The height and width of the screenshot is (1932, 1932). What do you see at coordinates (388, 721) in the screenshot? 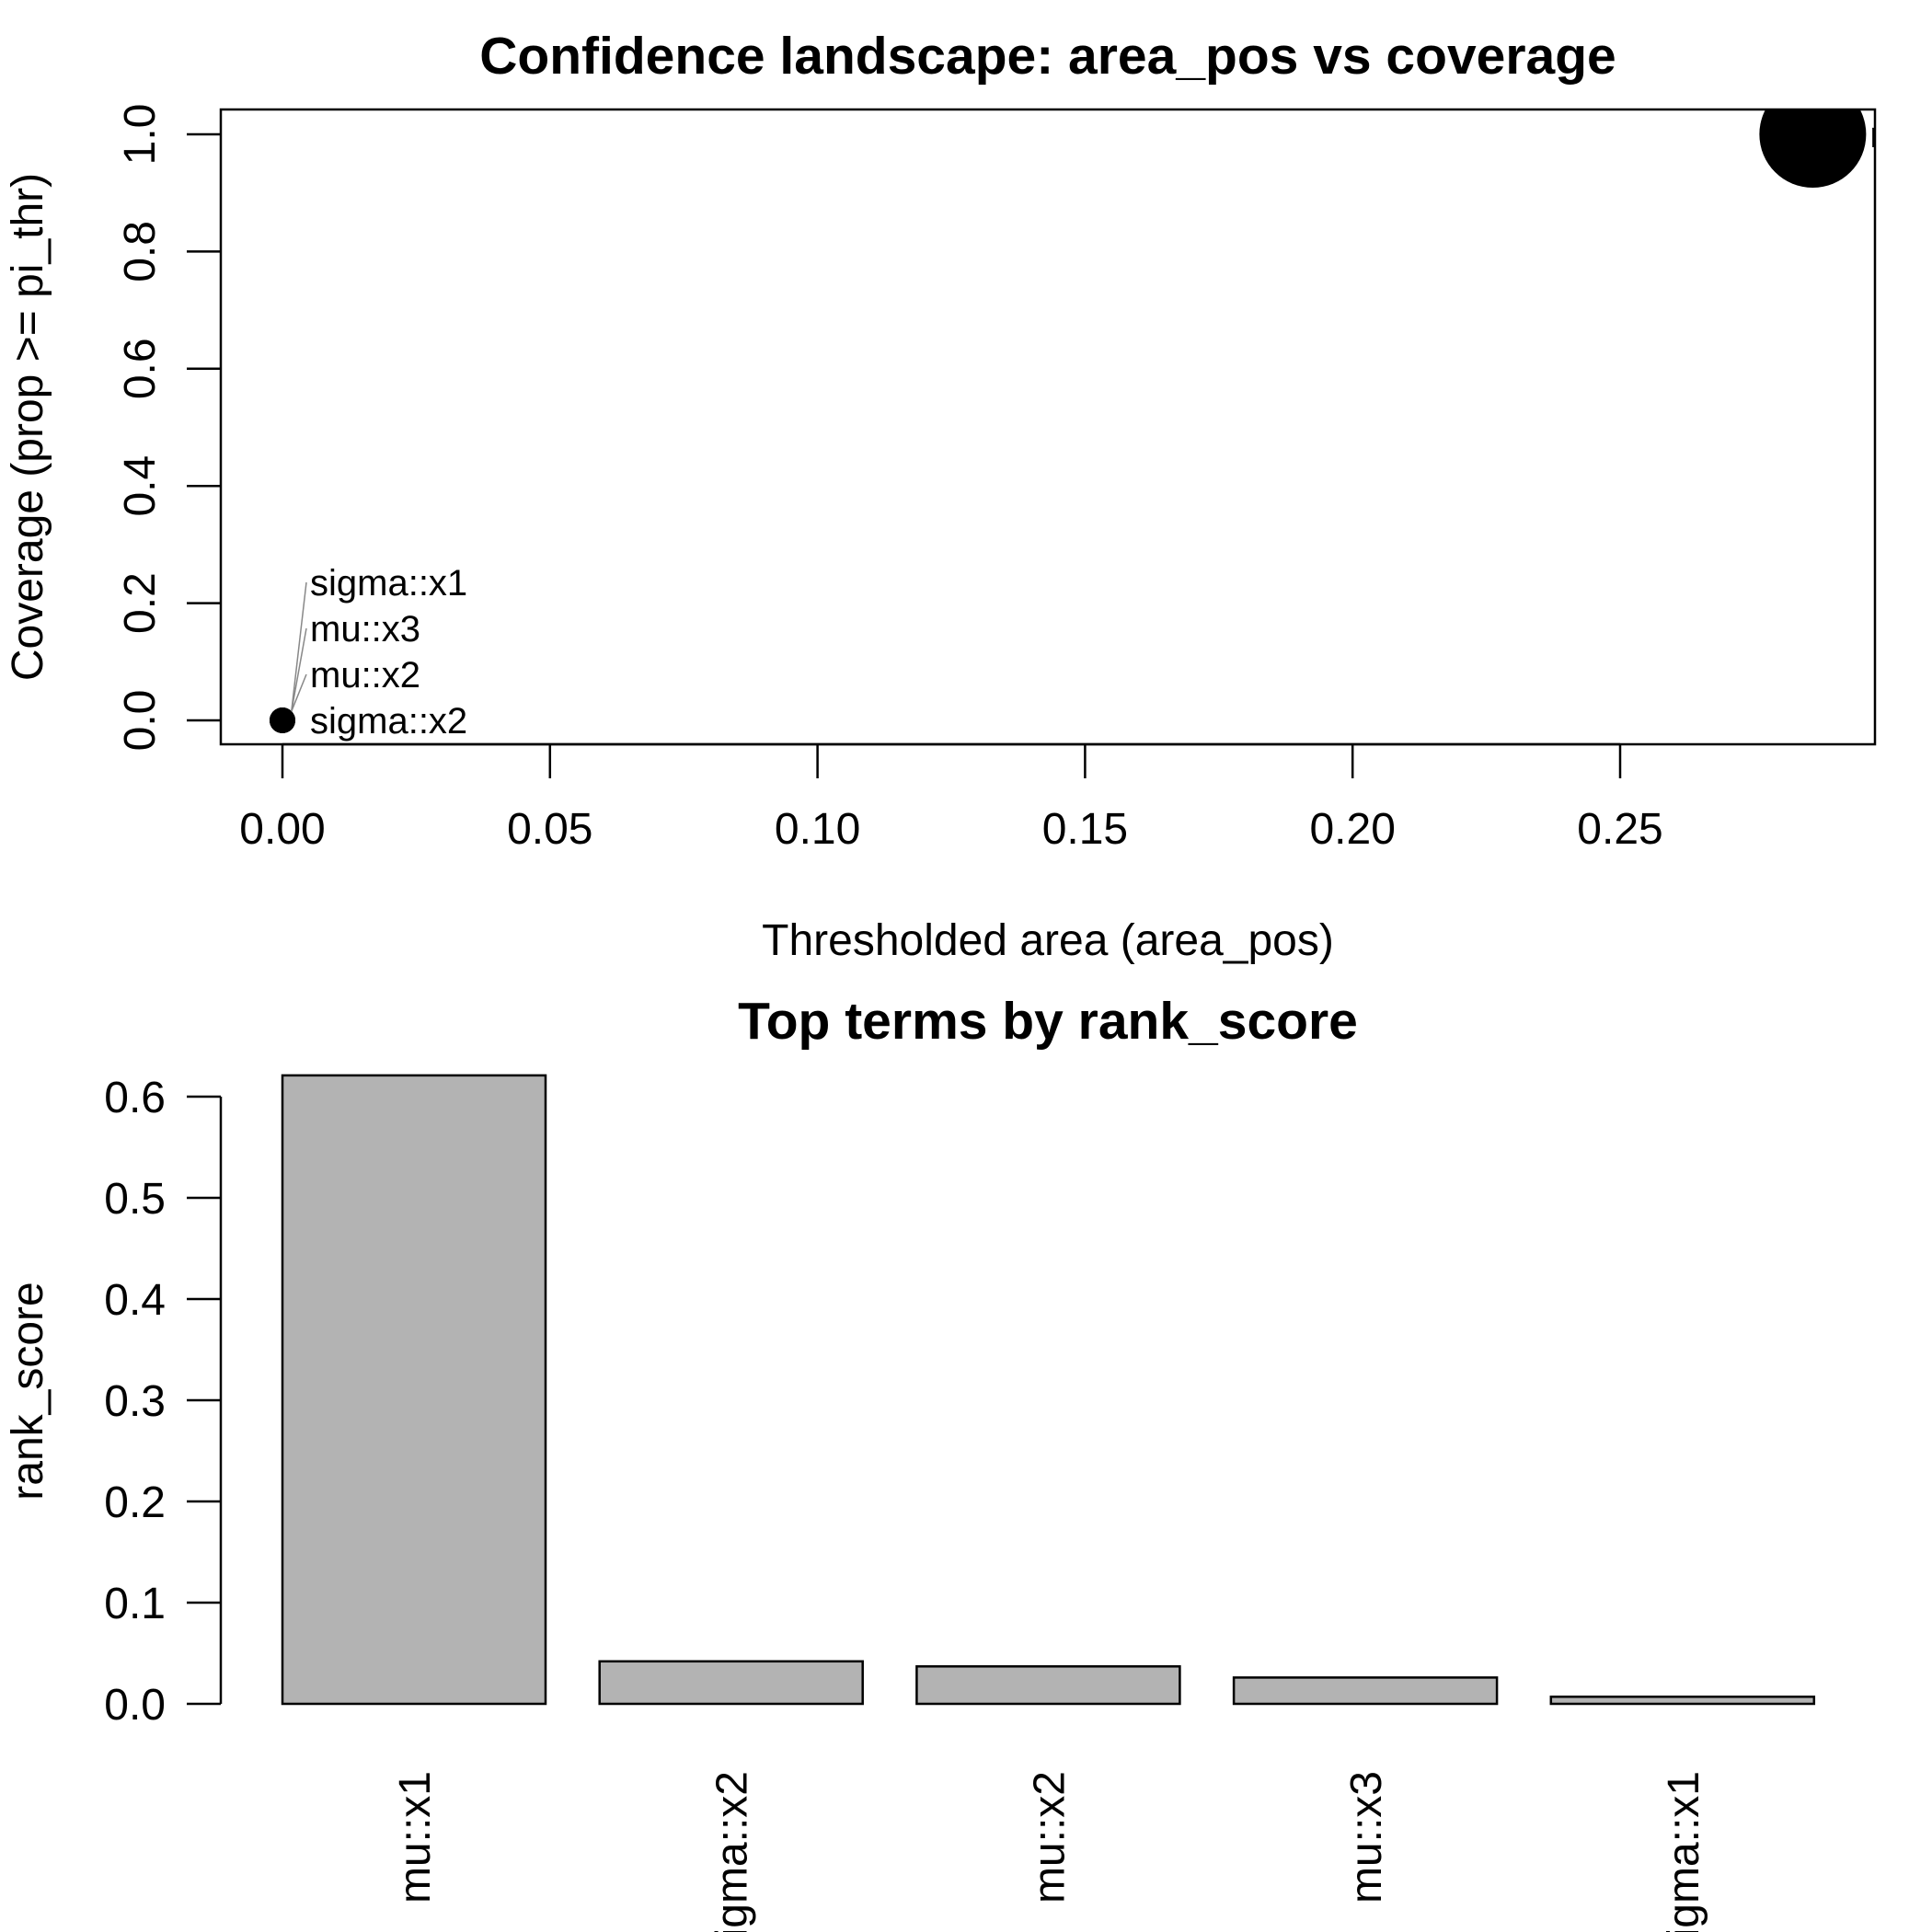
I see `point-label: sigma::x2` at bounding box center [388, 721].